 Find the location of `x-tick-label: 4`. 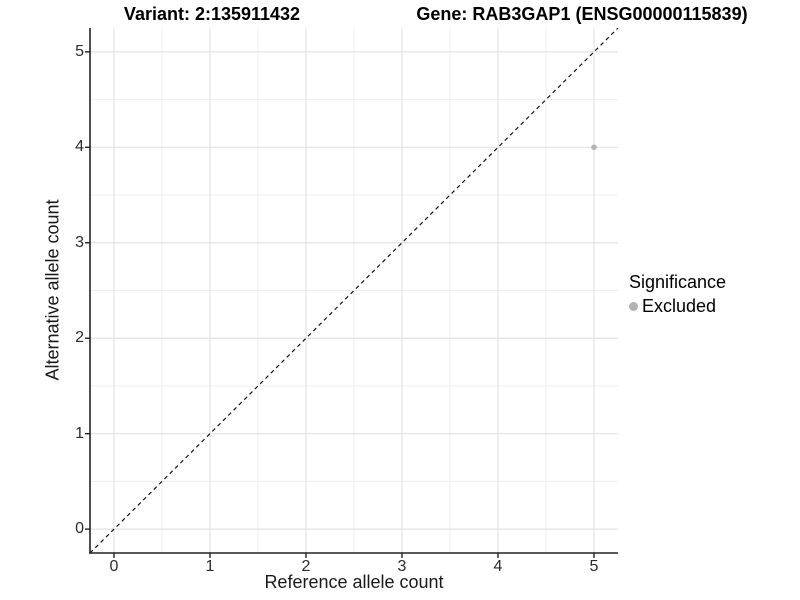

x-tick-label: 4 is located at coordinates (498, 566).